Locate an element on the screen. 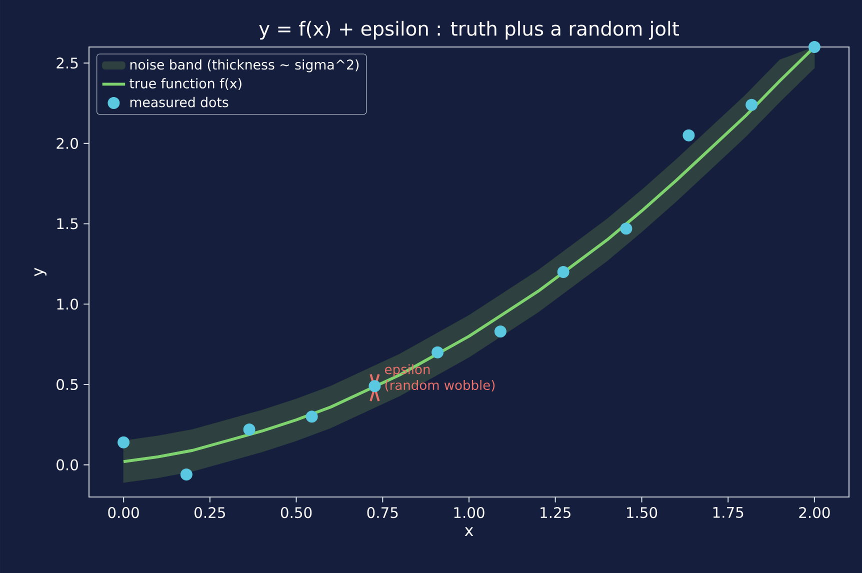 Image resolution: width=862 pixels, height=573 pixels. chart-title: y = f(x) + epsilon : truth plus a random jolt is located at coordinates (469, 30).